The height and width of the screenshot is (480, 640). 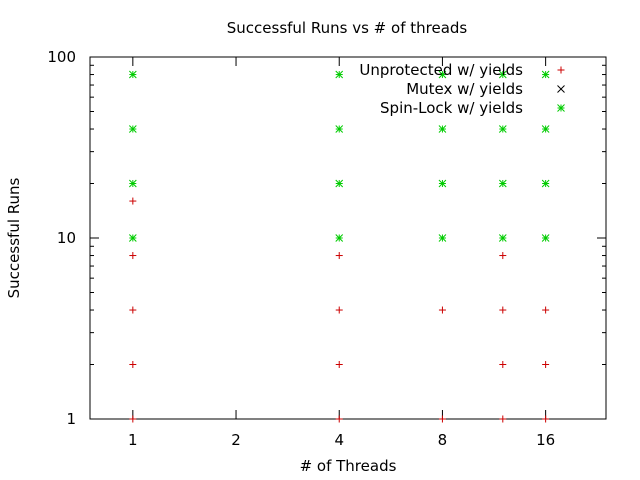 I want to click on legend-label: Unprotected w/ yields, so click(x=441, y=70).